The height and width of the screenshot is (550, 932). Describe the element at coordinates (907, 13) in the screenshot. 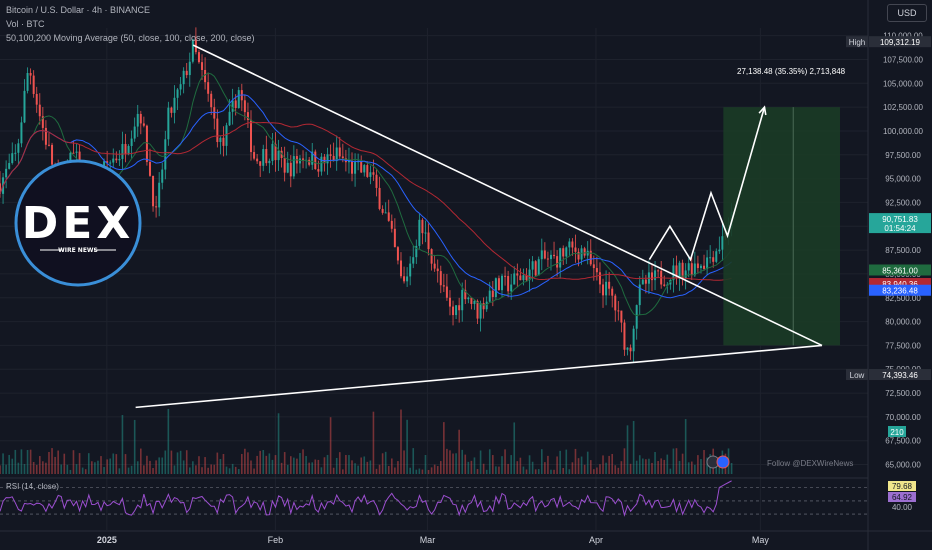

I see `currency-button: USD` at that location.